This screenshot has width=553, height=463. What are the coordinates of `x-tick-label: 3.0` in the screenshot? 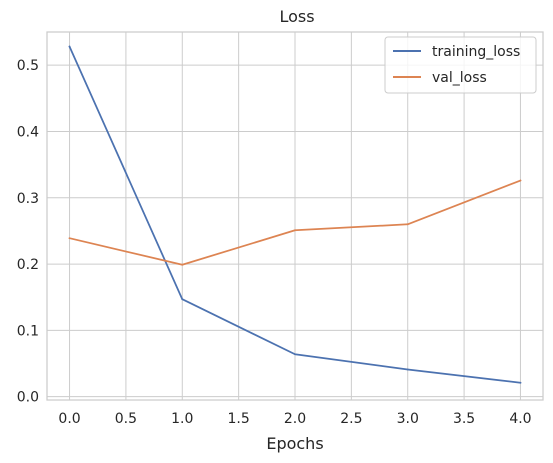 It's located at (408, 419).